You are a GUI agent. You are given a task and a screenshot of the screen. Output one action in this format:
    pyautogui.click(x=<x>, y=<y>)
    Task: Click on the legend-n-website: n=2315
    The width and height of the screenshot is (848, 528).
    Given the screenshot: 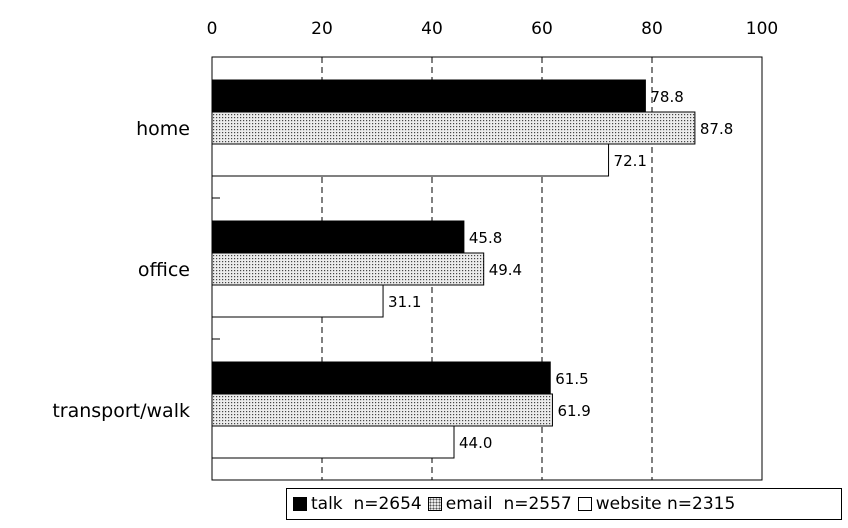 What is the action you would take?
    pyautogui.click(x=701, y=504)
    